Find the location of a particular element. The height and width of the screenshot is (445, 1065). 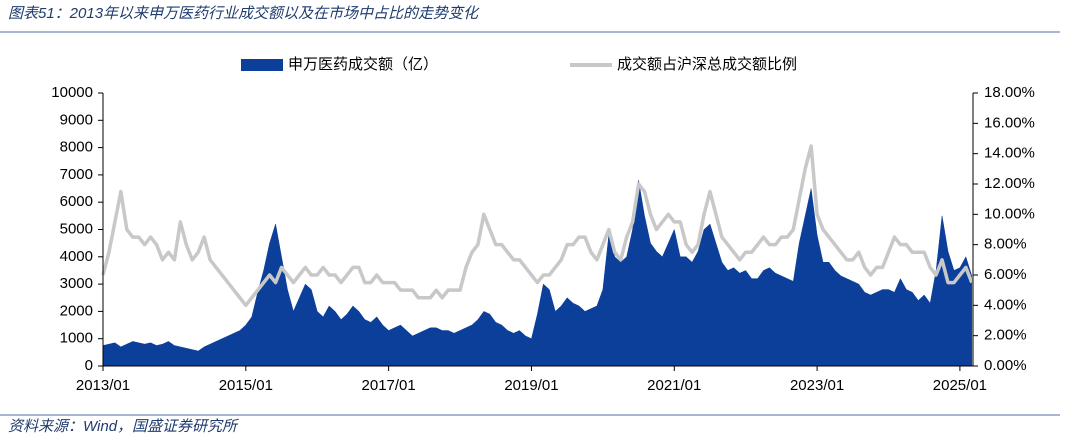

x-tick-label: 2023/01 is located at coordinates (817, 385).